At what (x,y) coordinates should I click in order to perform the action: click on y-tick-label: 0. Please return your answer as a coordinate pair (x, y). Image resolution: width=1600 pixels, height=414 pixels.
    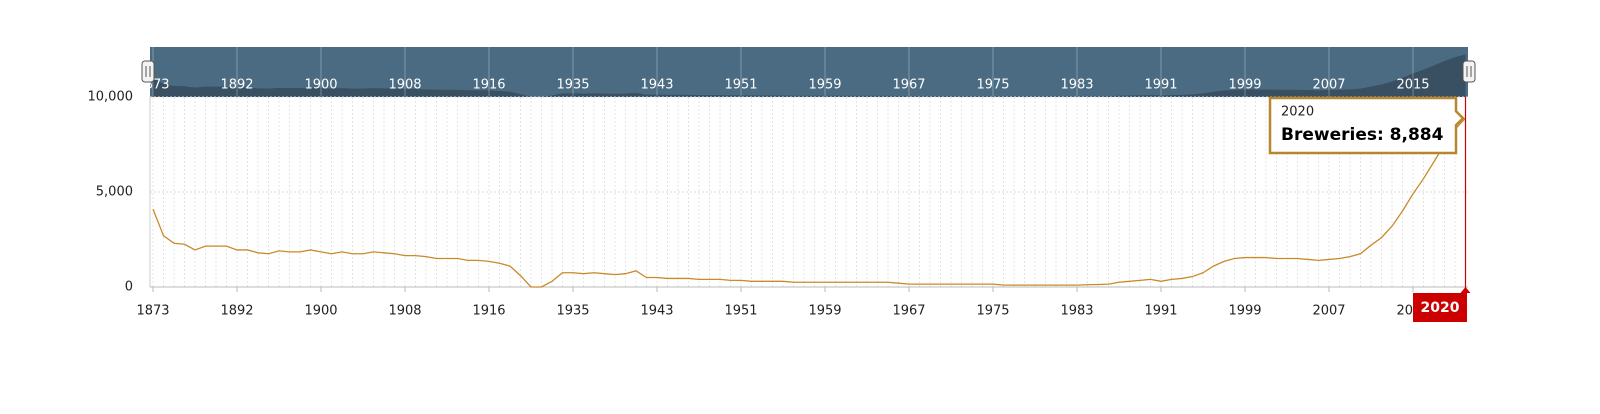
    Looking at the image, I should click on (129, 287).